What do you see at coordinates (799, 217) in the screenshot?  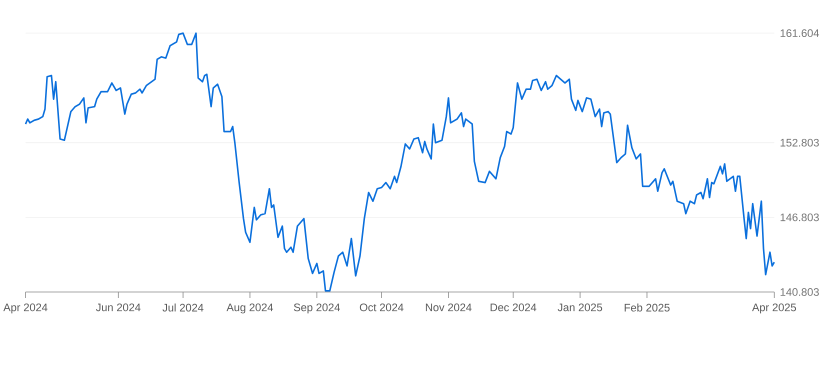 I see `y-tick-label: 146.803` at bounding box center [799, 217].